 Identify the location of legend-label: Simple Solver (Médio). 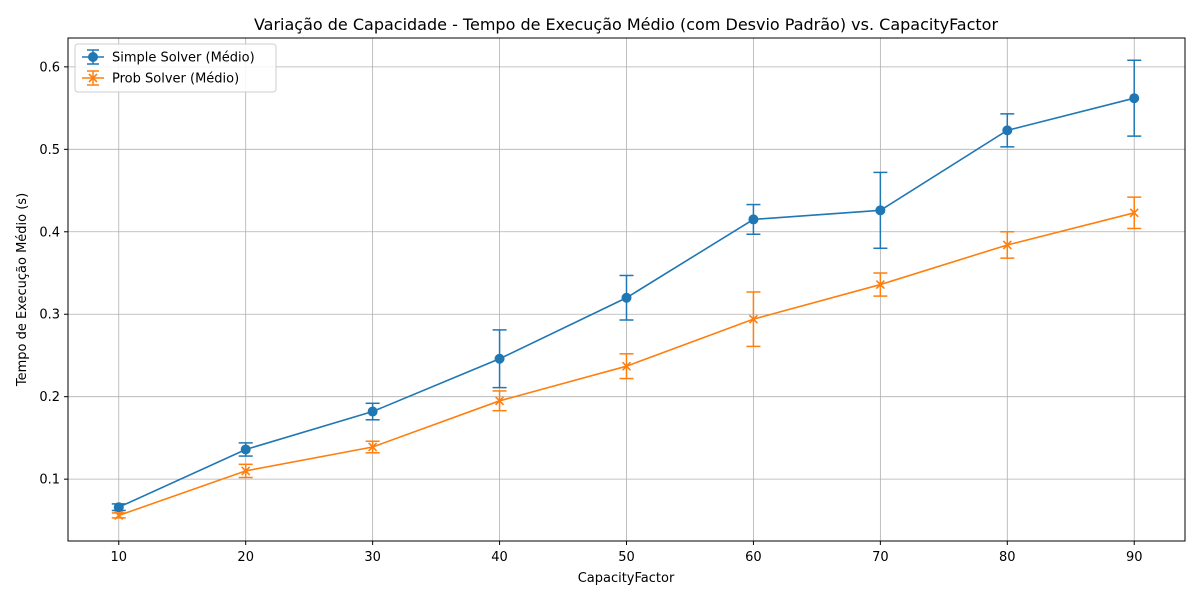
(183, 58).